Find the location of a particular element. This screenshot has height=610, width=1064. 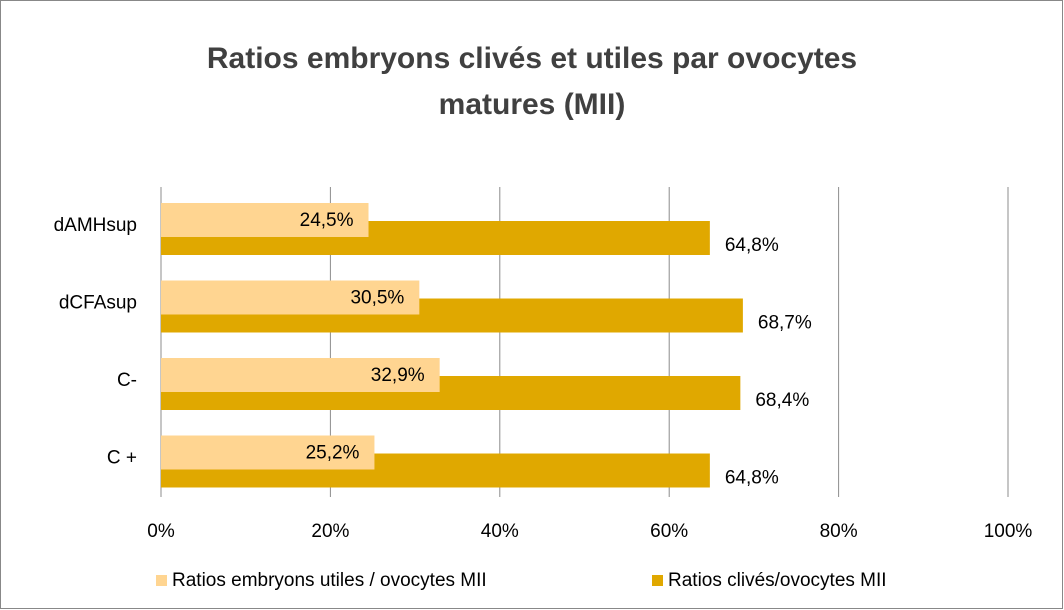

x-tick-label: 40% is located at coordinates (500, 531).